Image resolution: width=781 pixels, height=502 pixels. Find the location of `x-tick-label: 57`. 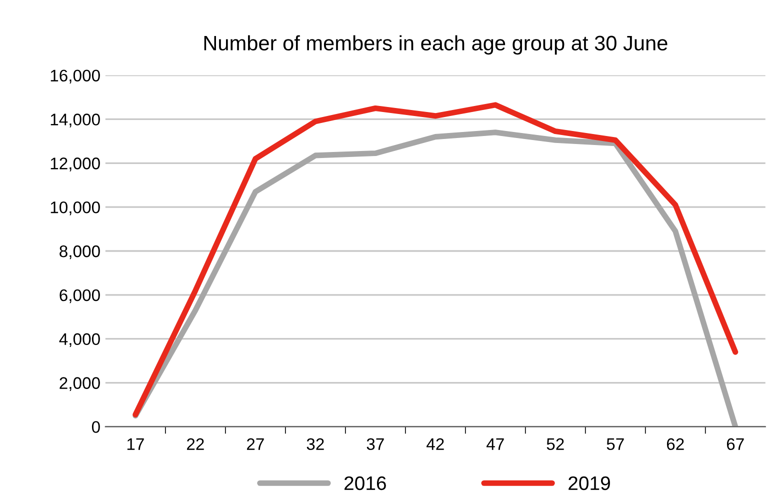

x-tick-label: 57 is located at coordinates (615, 444).